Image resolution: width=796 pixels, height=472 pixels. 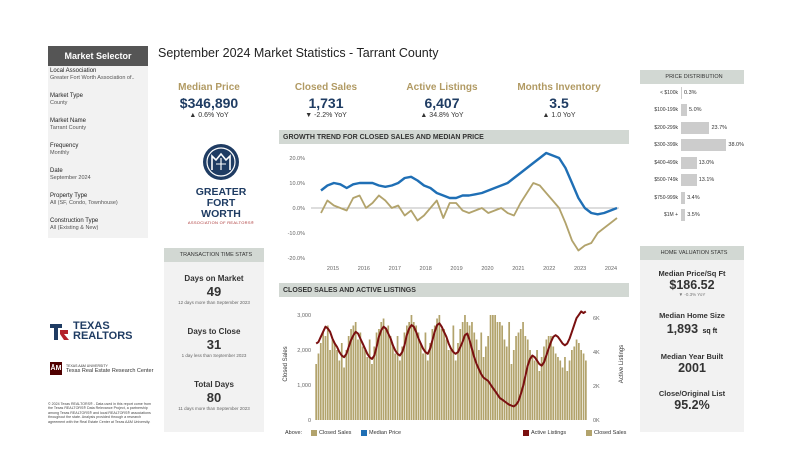 What do you see at coordinates (333, 269) in the screenshot?
I see `x-tick-label: 2015` at bounding box center [333, 269].